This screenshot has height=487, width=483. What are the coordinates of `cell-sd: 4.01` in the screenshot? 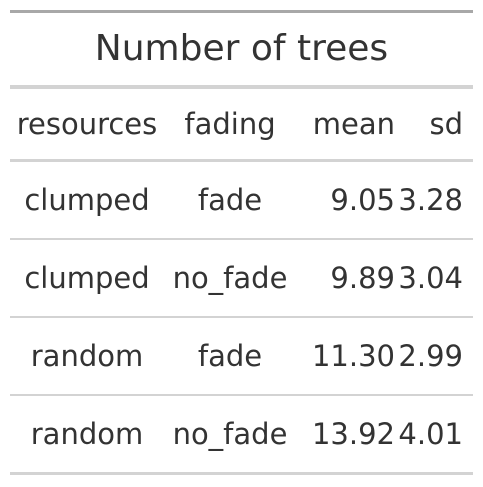 It's located at (434, 435).